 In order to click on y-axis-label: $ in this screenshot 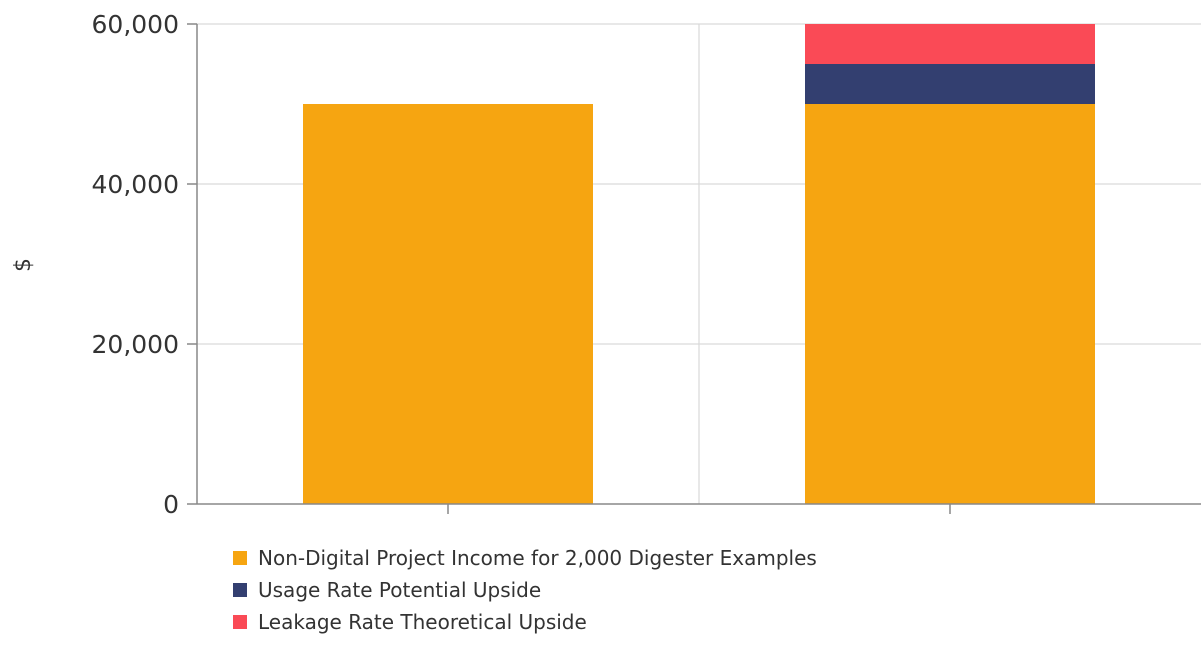, I will do `click(23, 265)`.